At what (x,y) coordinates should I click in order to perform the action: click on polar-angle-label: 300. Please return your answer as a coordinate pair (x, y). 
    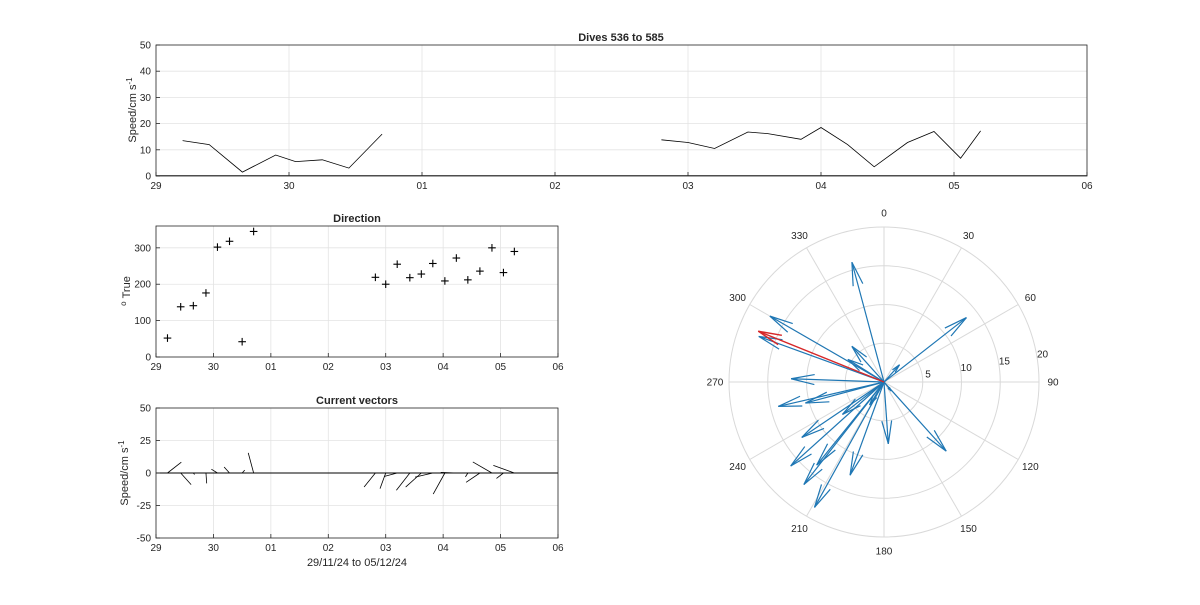
    Looking at the image, I should click on (737, 298).